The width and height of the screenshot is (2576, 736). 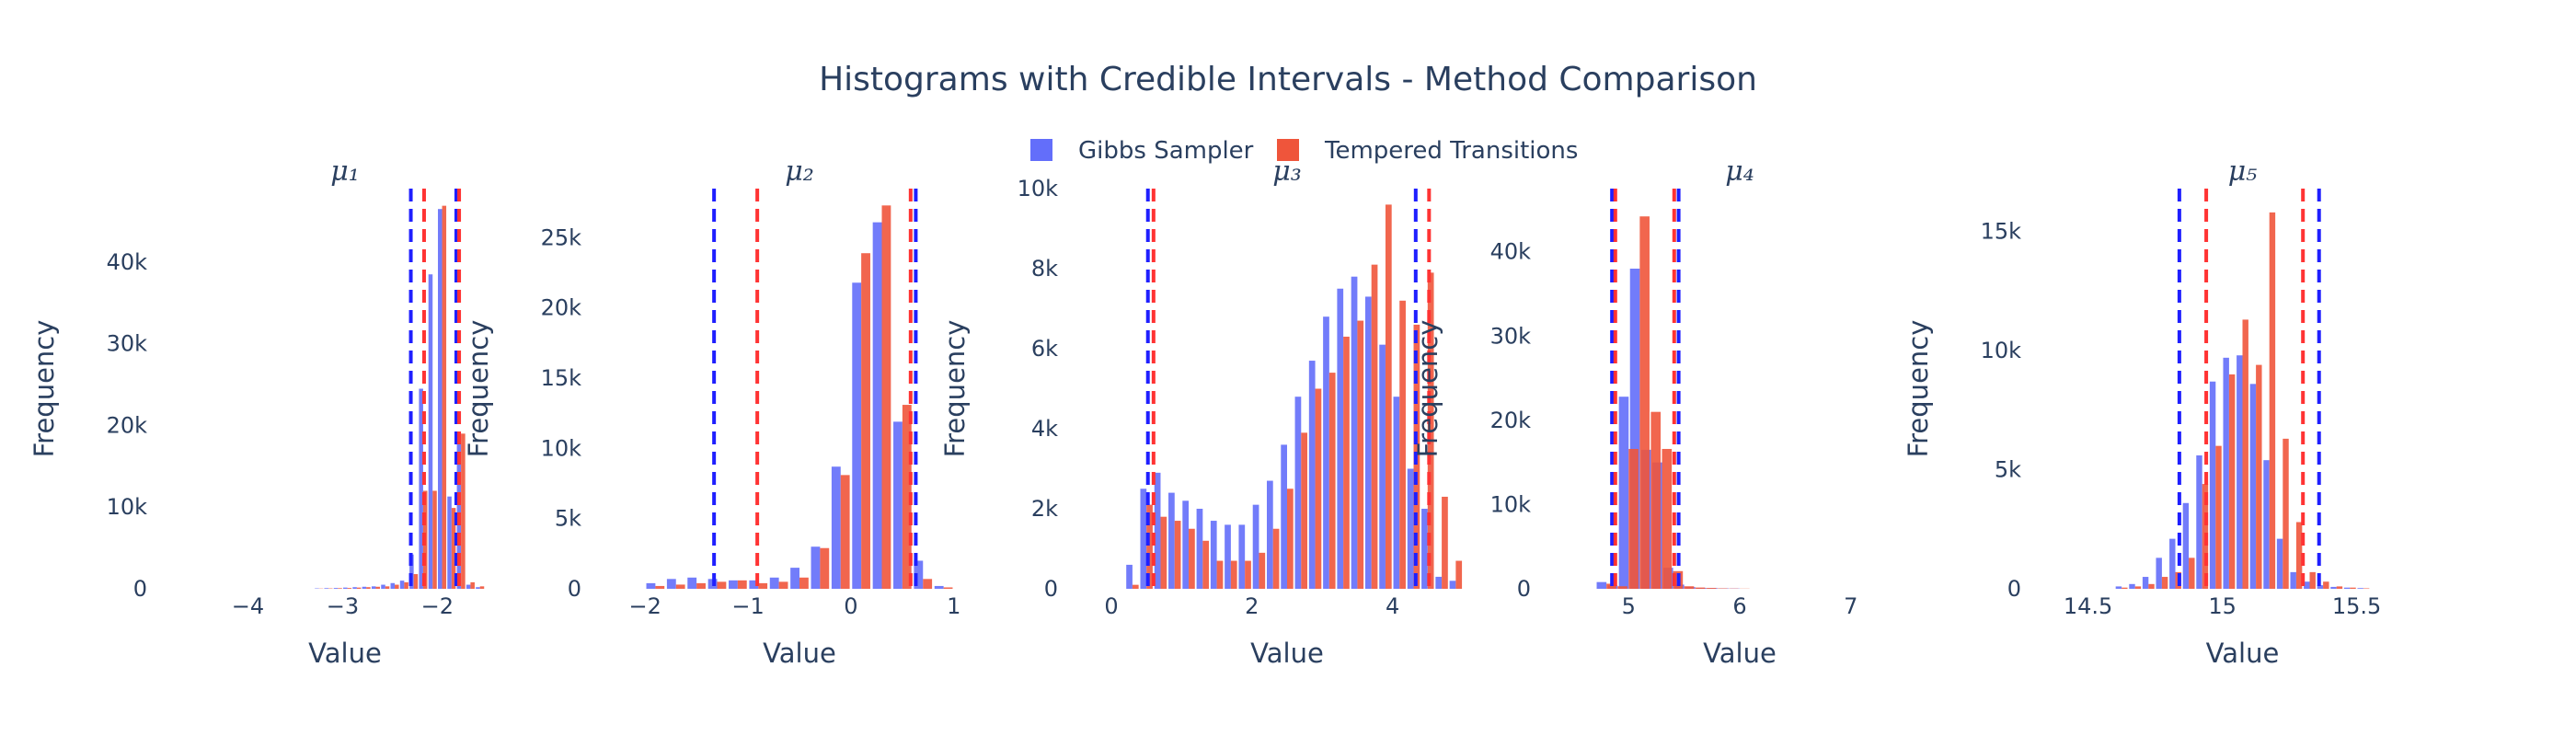 I want to click on x-tick-label: 1, so click(x=953, y=606).